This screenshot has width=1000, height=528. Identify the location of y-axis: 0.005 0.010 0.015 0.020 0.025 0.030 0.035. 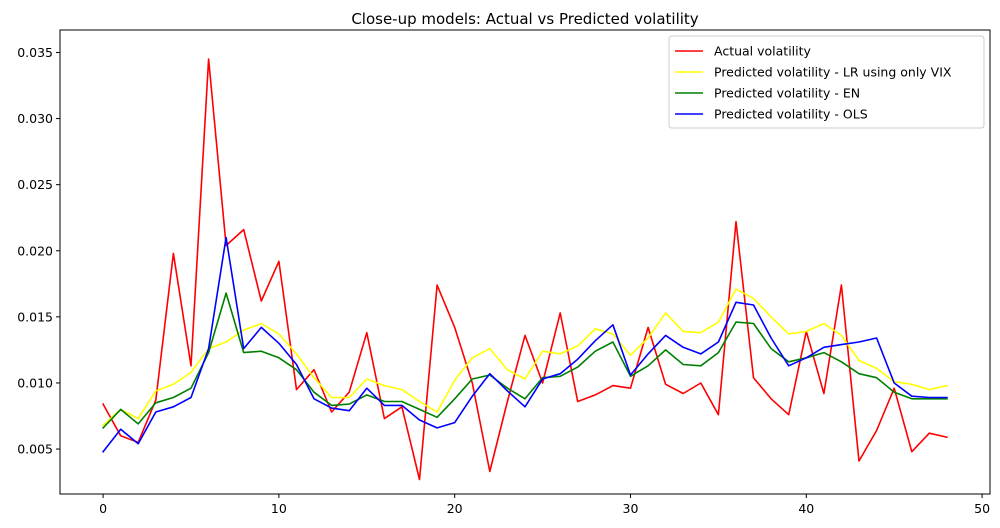
(38, 251).